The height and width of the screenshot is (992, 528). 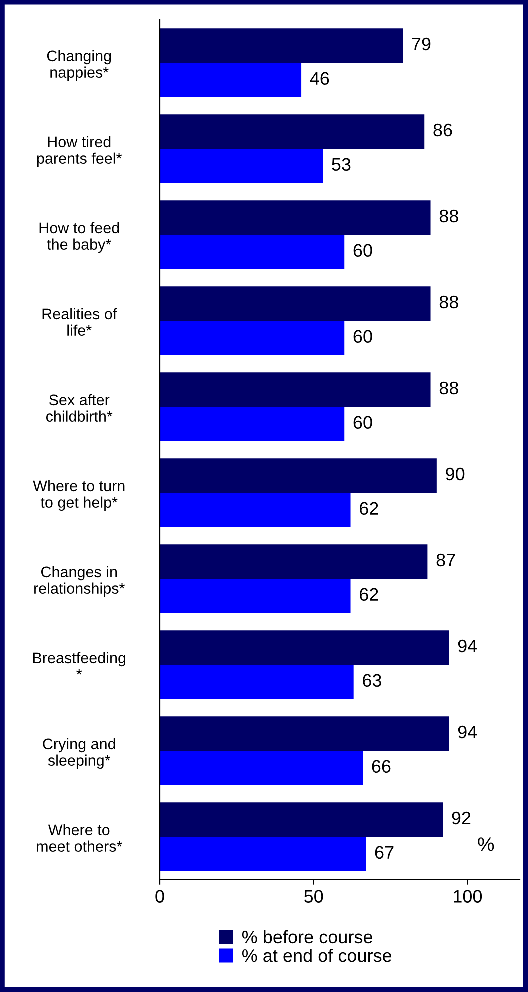 What do you see at coordinates (381, 767) in the screenshot?
I see `data-label: 66` at bounding box center [381, 767].